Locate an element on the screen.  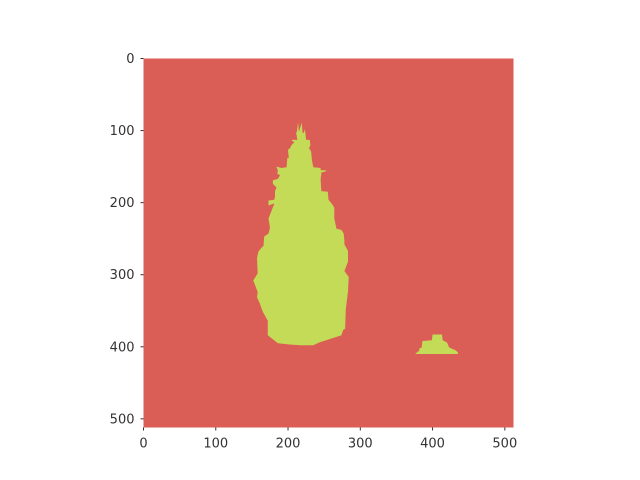
x-tick-label: 200 is located at coordinates (288, 444).